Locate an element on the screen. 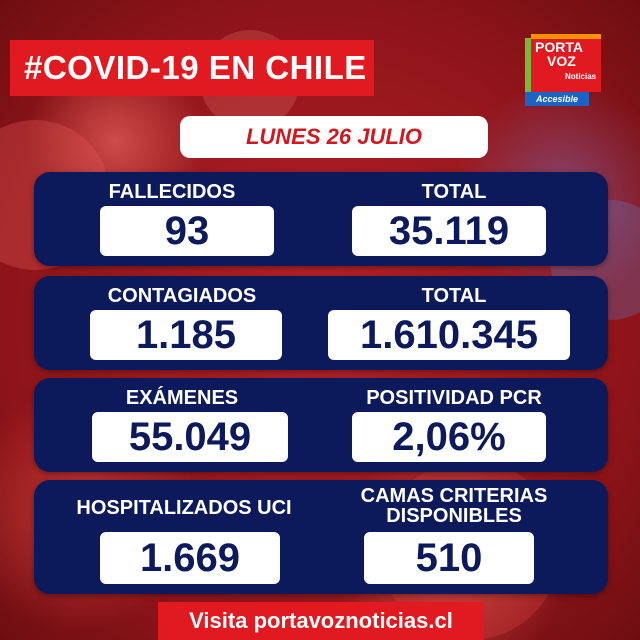  footer-link: Visita portavoznoticias.cl is located at coordinates (321, 621).